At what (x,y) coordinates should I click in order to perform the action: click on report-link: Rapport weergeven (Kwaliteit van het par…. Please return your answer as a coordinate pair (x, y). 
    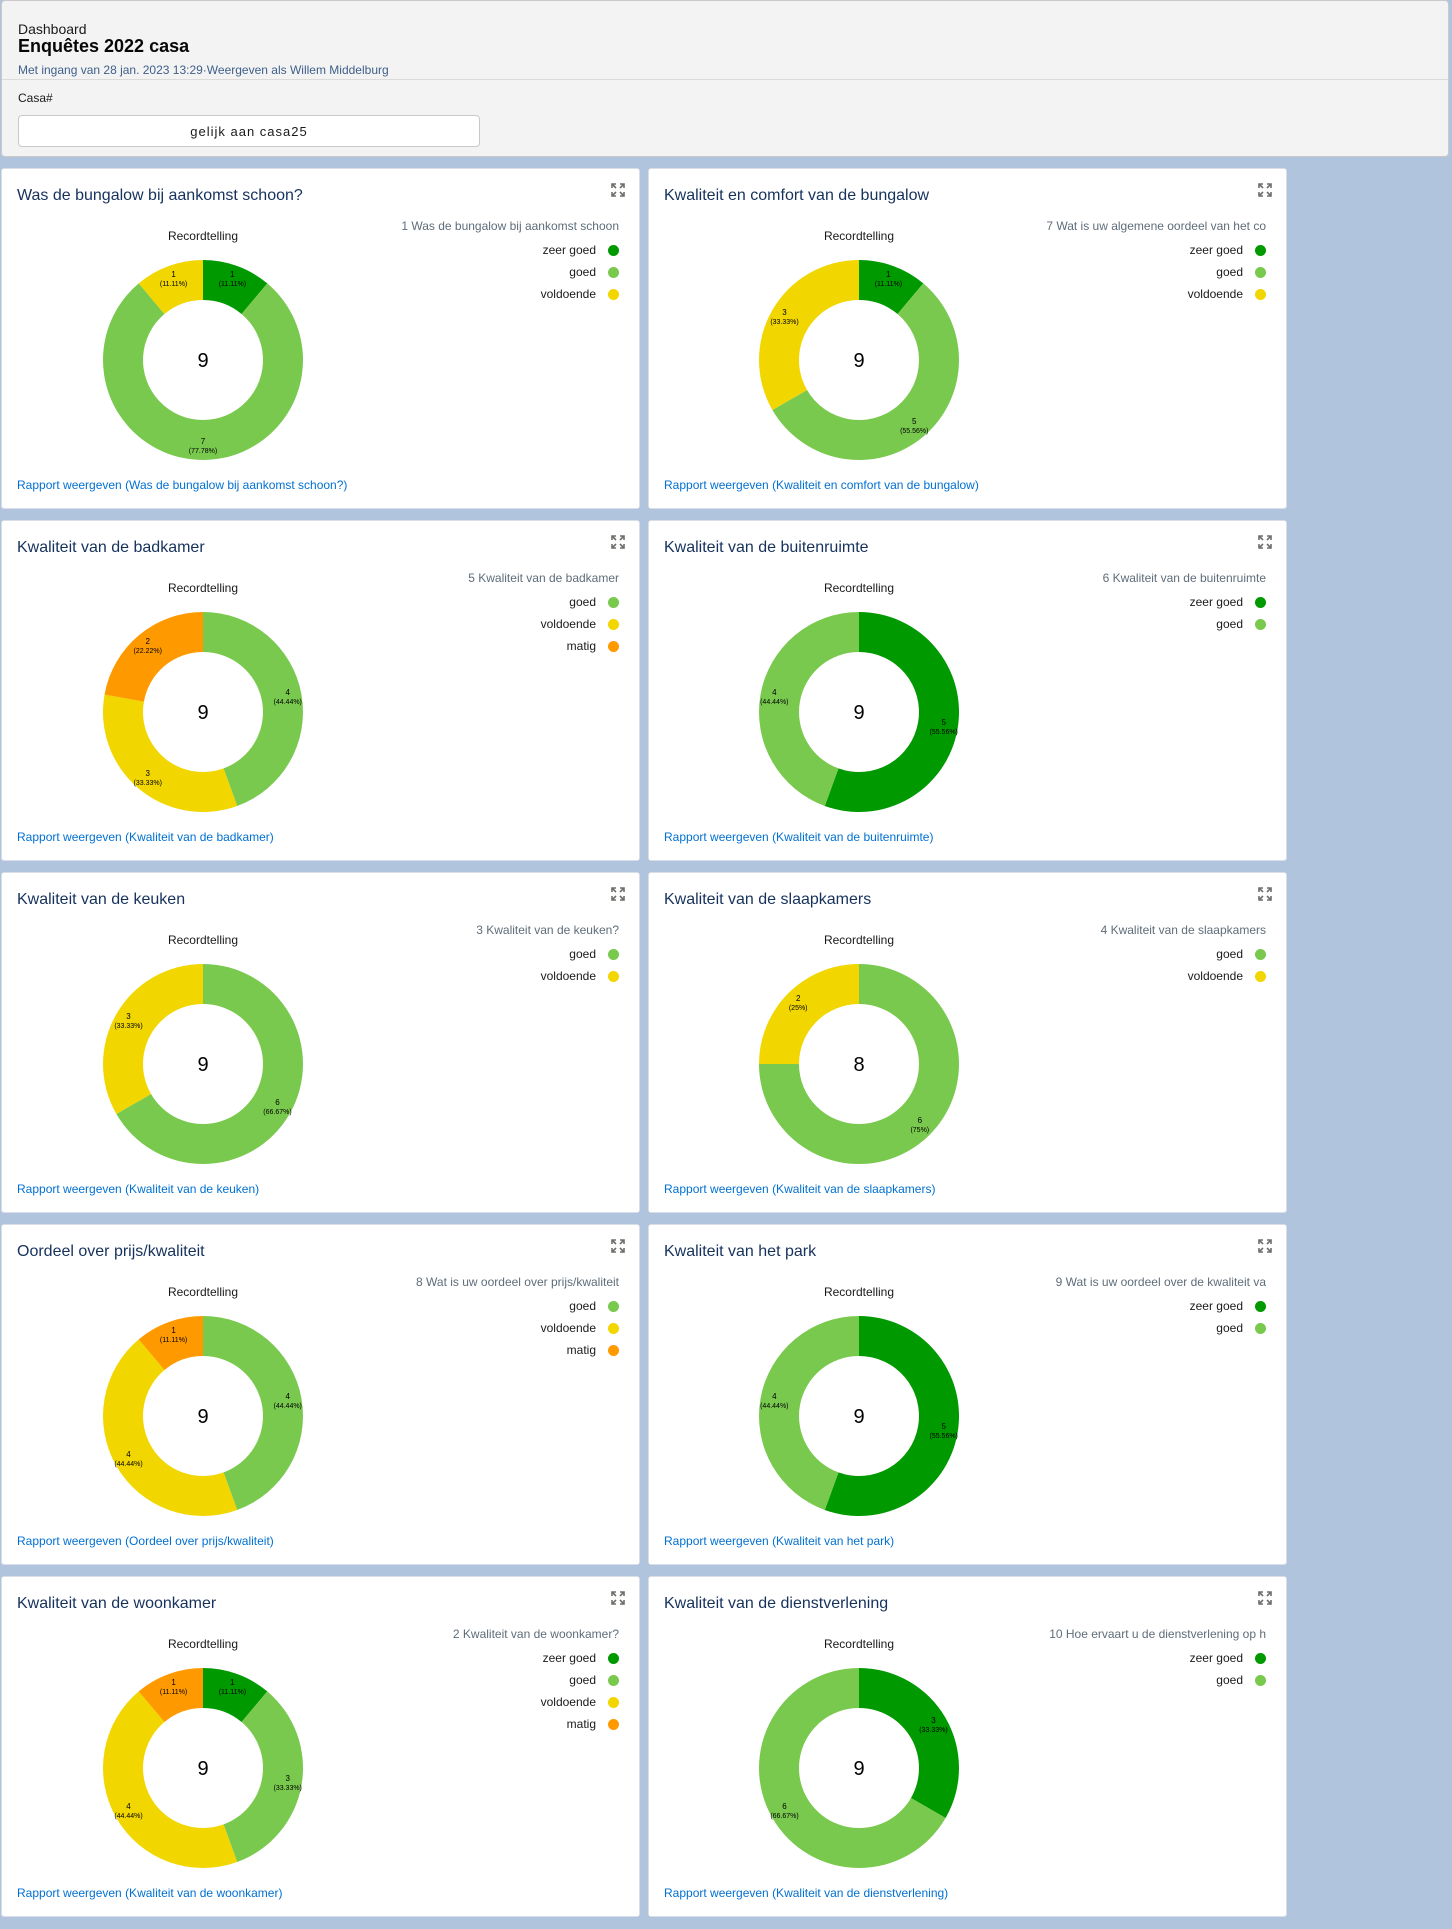
    Looking at the image, I should click on (779, 1541).